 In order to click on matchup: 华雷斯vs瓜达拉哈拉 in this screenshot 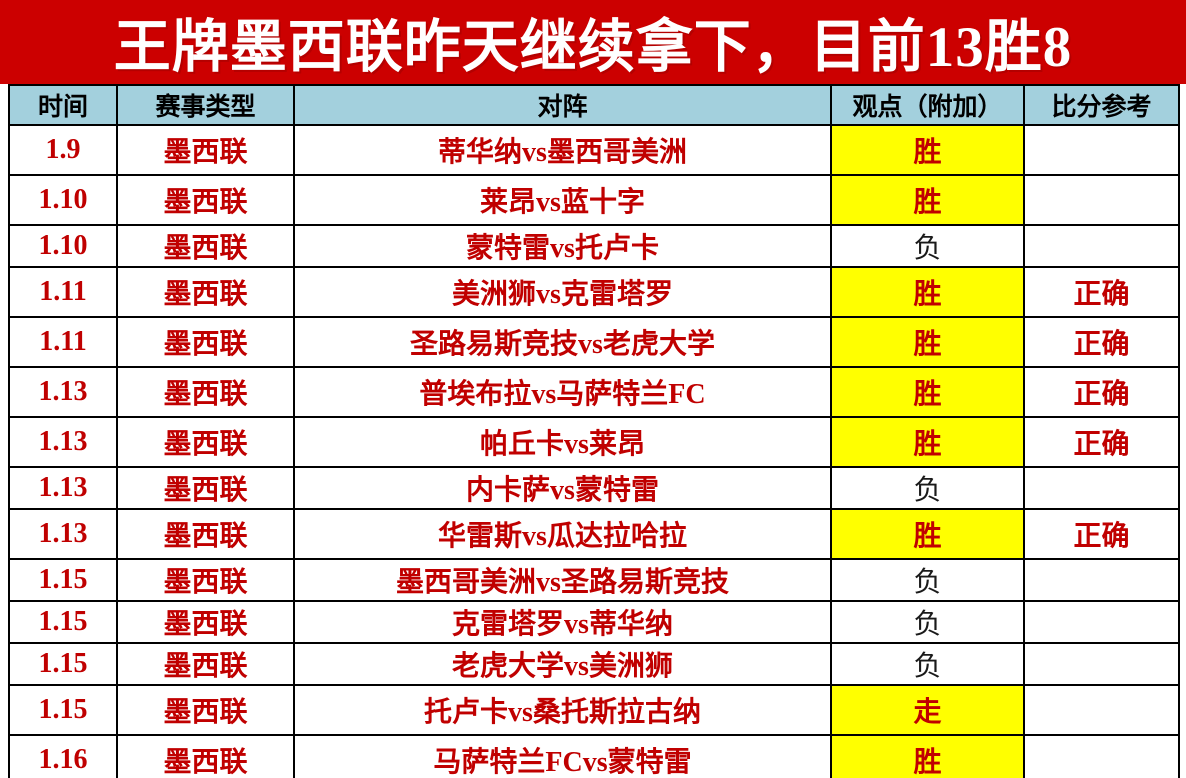, I will do `click(562, 534)`.